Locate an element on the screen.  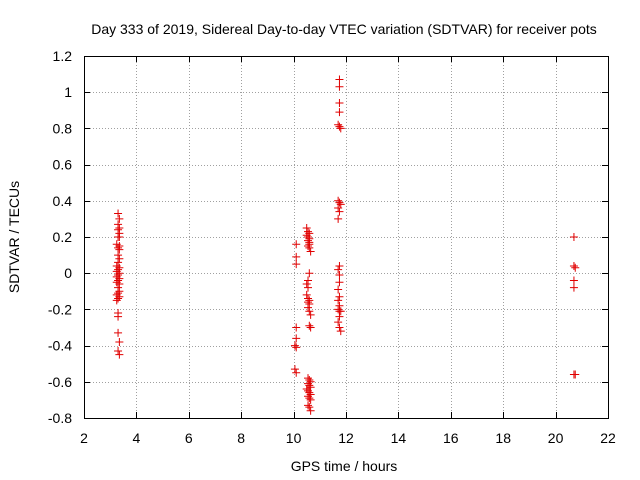
y-tick-label: -0.4 is located at coordinates (60, 346).